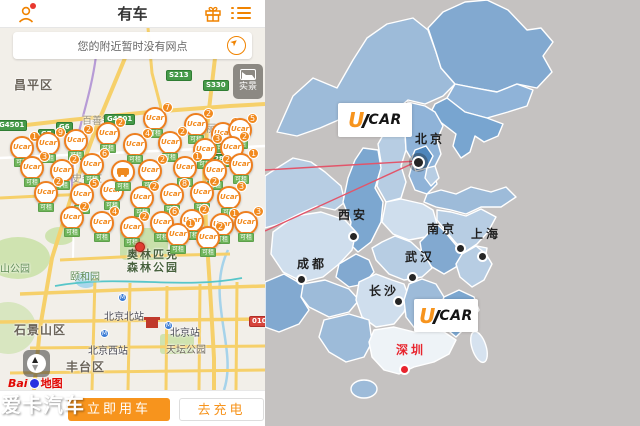 This screenshot has height=426, width=640. Describe the element at coordinates (248, 81) in the screenshot. I see `streetview-button: 实景` at that location.